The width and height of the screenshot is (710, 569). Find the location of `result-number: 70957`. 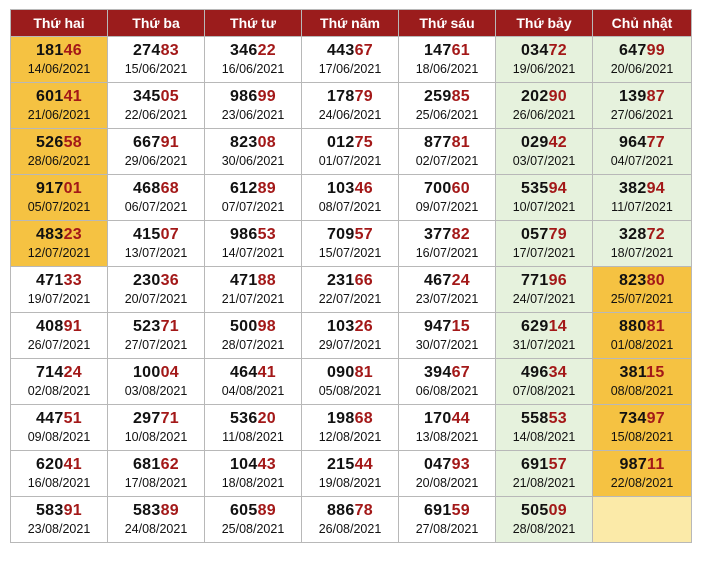

result-number: 70957 is located at coordinates (350, 235).